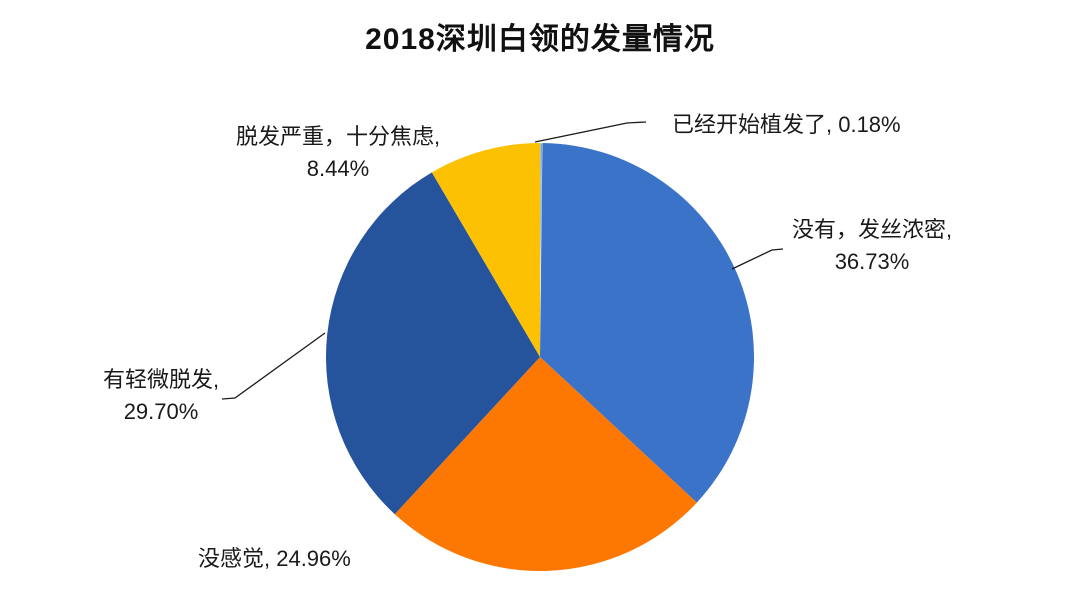  What do you see at coordinates (338, 168) in the screenshot?
I see `label-severe-line2: 8.44%` at bounding box center [338, 168].